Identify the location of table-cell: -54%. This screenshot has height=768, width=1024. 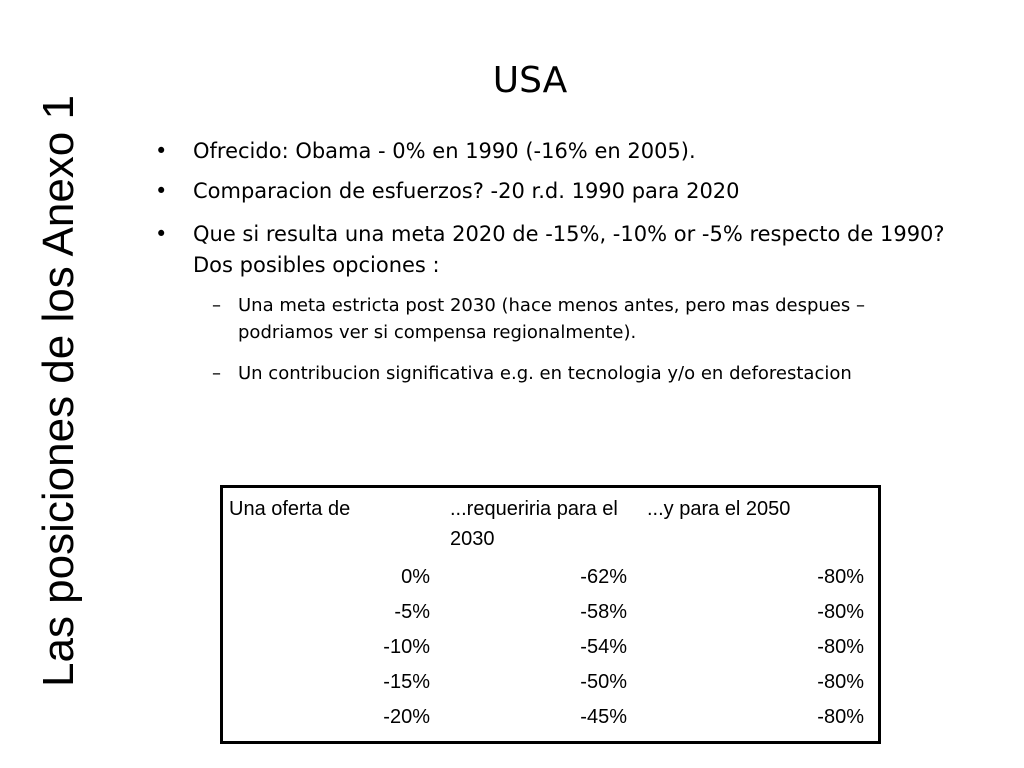
(603, 647).